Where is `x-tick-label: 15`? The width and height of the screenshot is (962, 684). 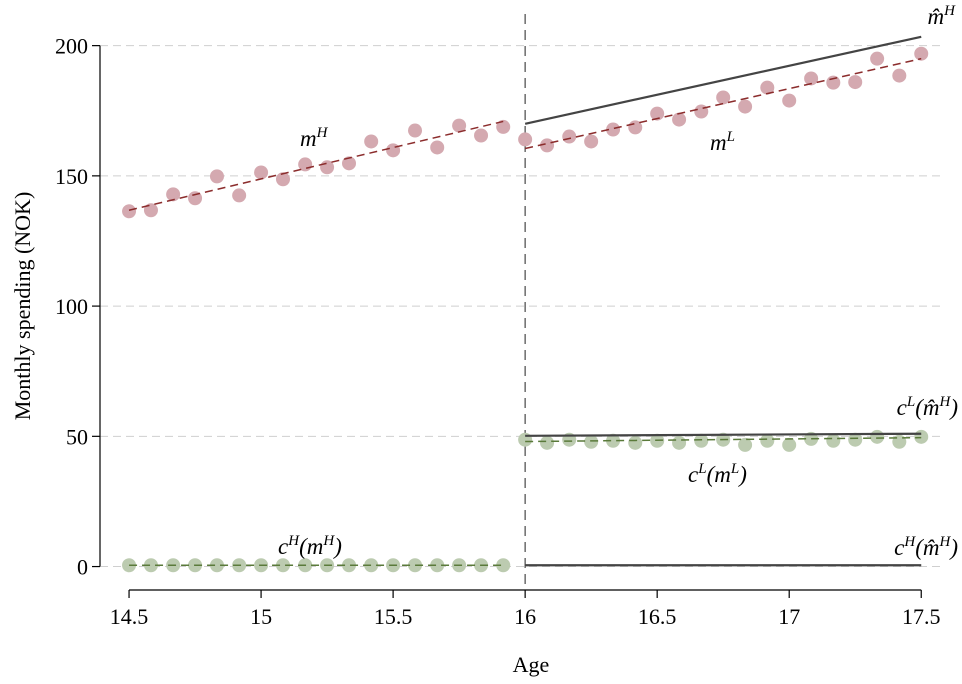 x-tick-label: 15 is located at coordinates (261, 616).